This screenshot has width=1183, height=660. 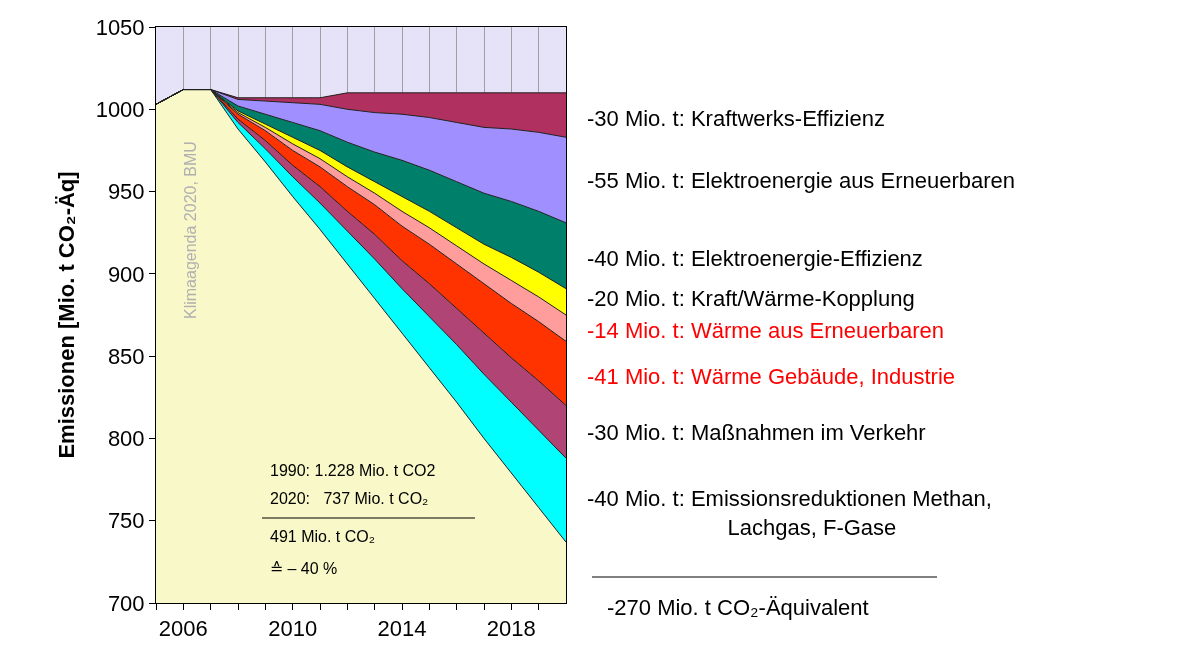 I want to click on series-label: -30 Mio. t: Maßnahmen im Verkehr, so click(x=756, y=432).